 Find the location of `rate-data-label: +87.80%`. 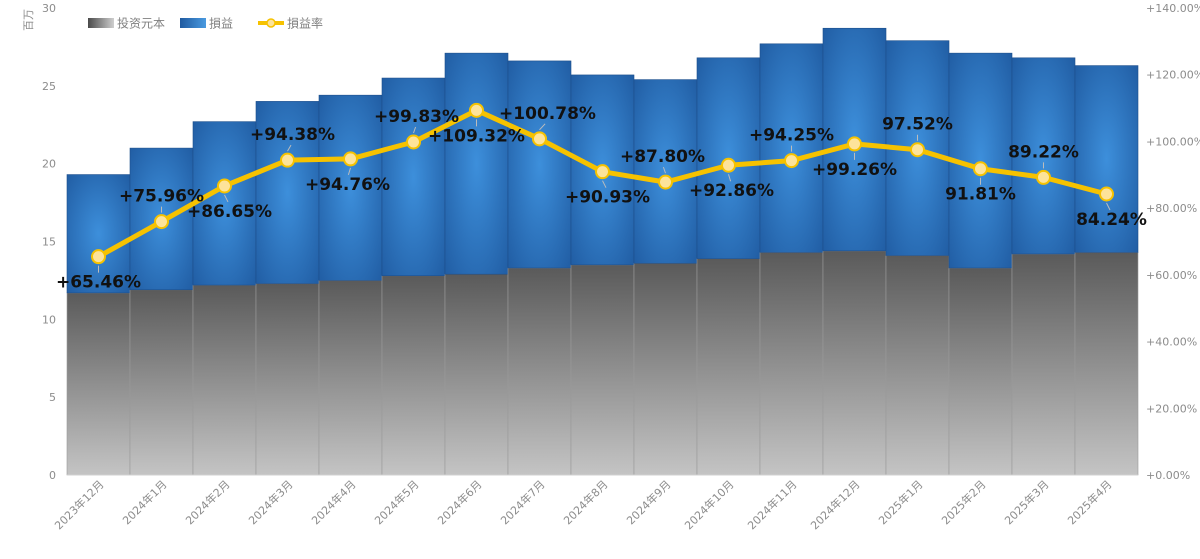

rate-data-label: +87.80% is located at coordinates (662, 157).